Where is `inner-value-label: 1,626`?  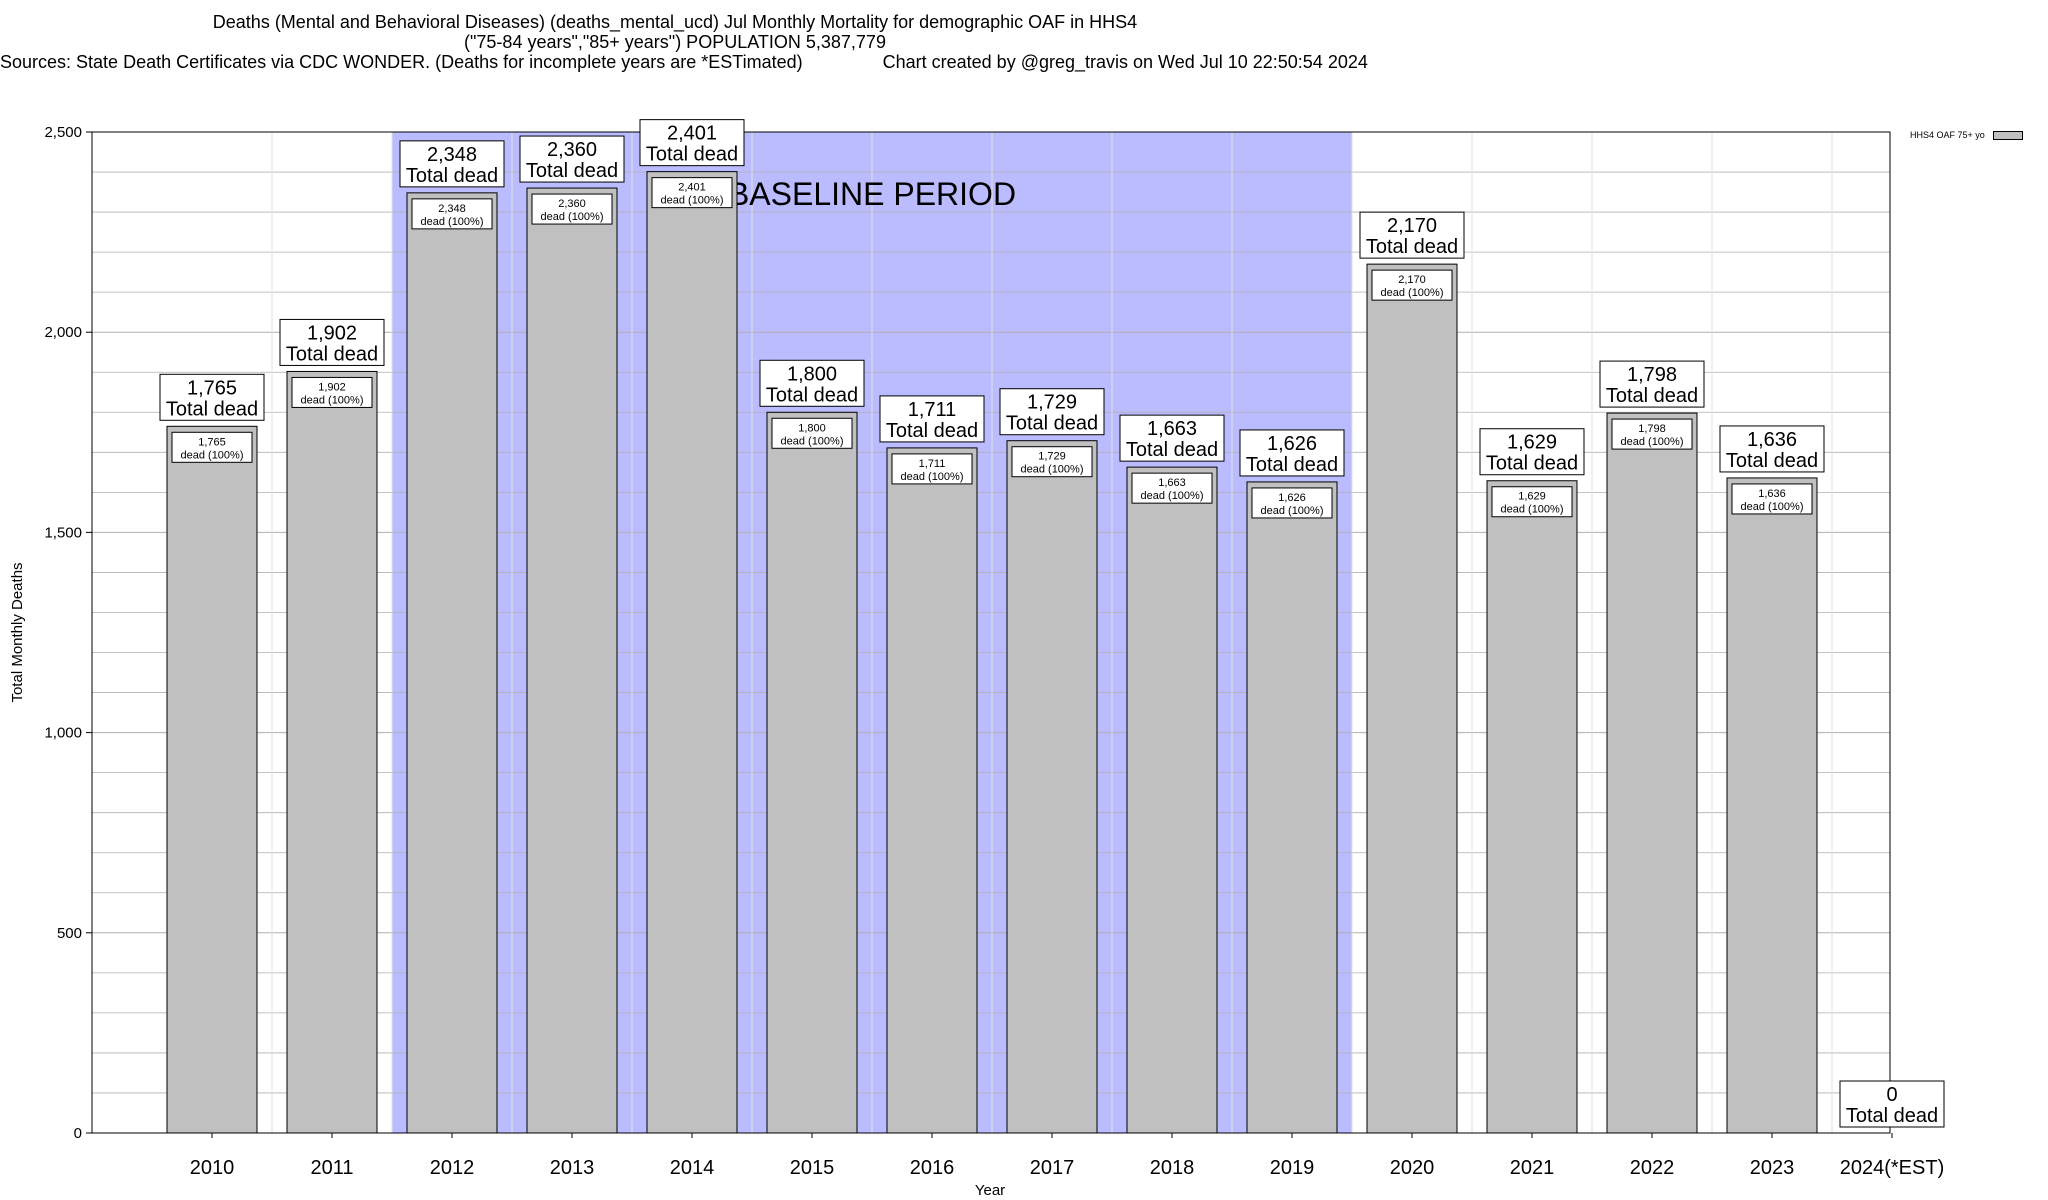
inner-value-label: 1,626 is located at coordinates (1292, 498).